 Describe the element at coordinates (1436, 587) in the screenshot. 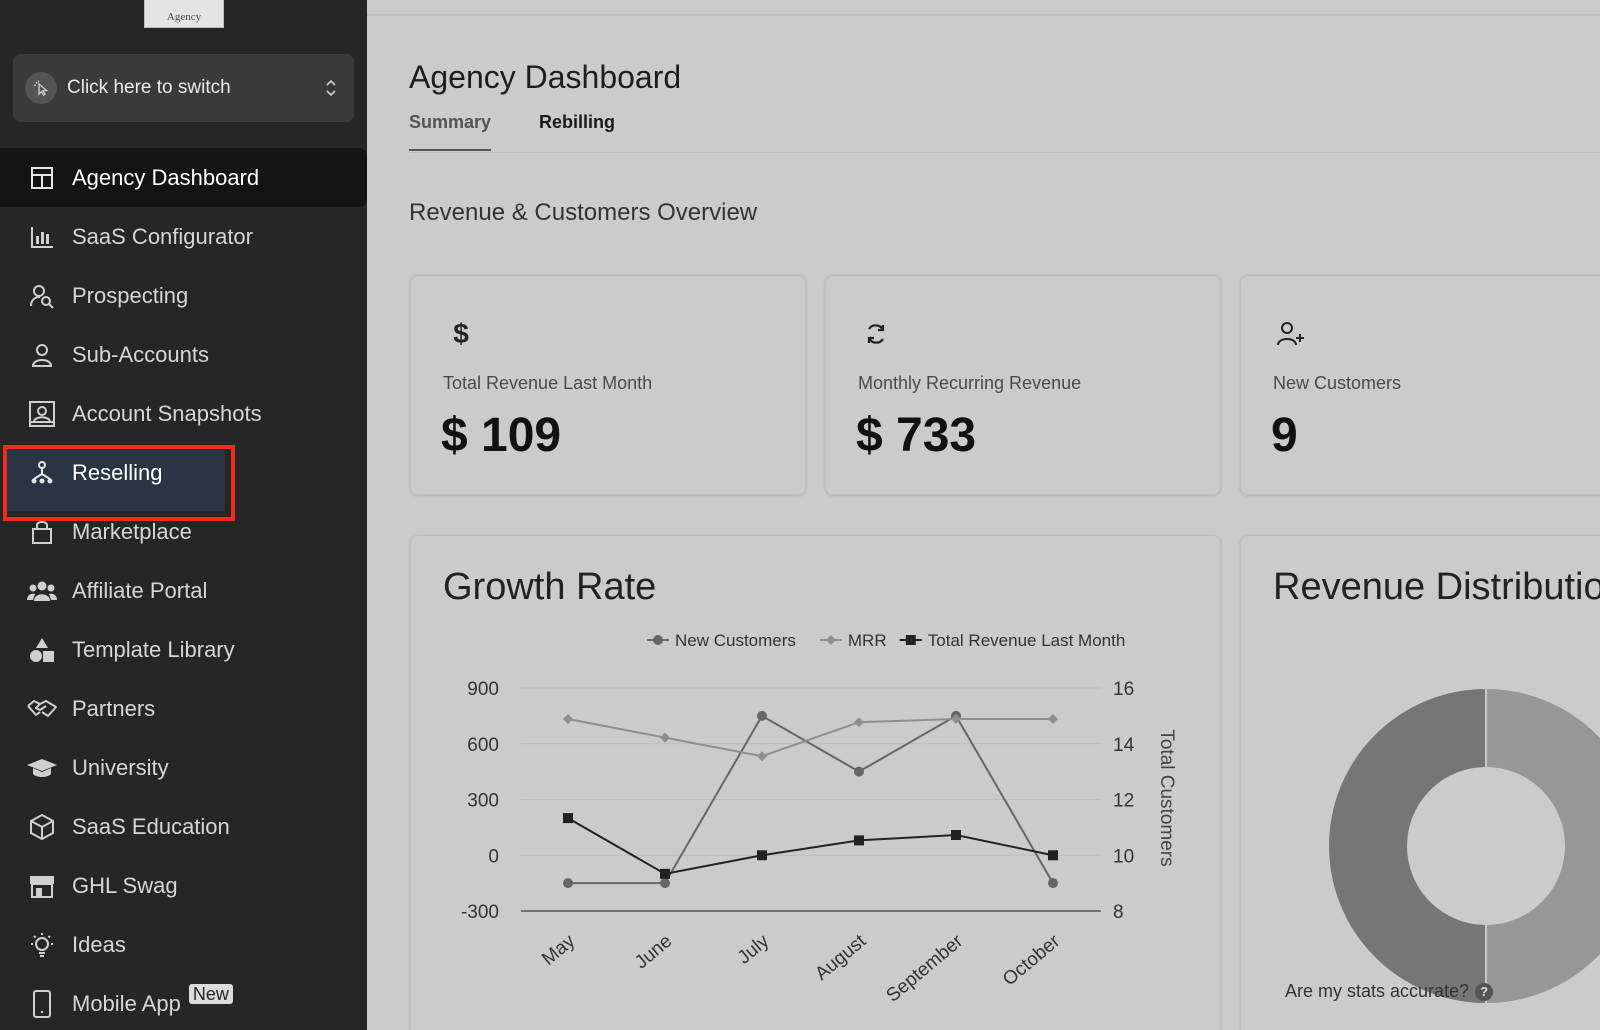

I see `distribution-title: Revenue Distribution` at that location.